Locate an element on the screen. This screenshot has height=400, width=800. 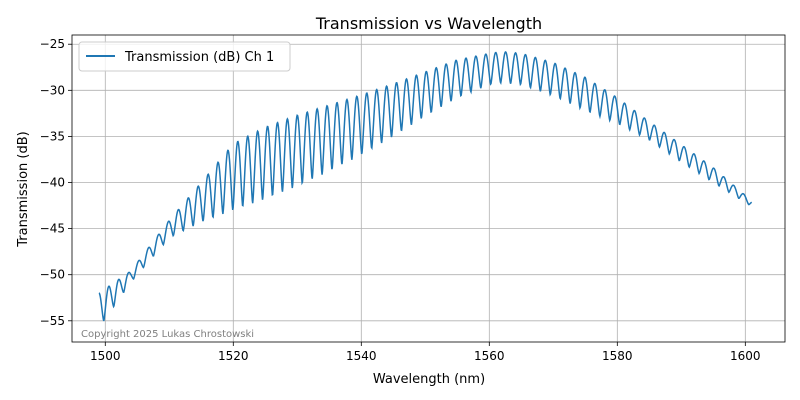
y-tick-label: −45 is located at coordinates (52, 229).